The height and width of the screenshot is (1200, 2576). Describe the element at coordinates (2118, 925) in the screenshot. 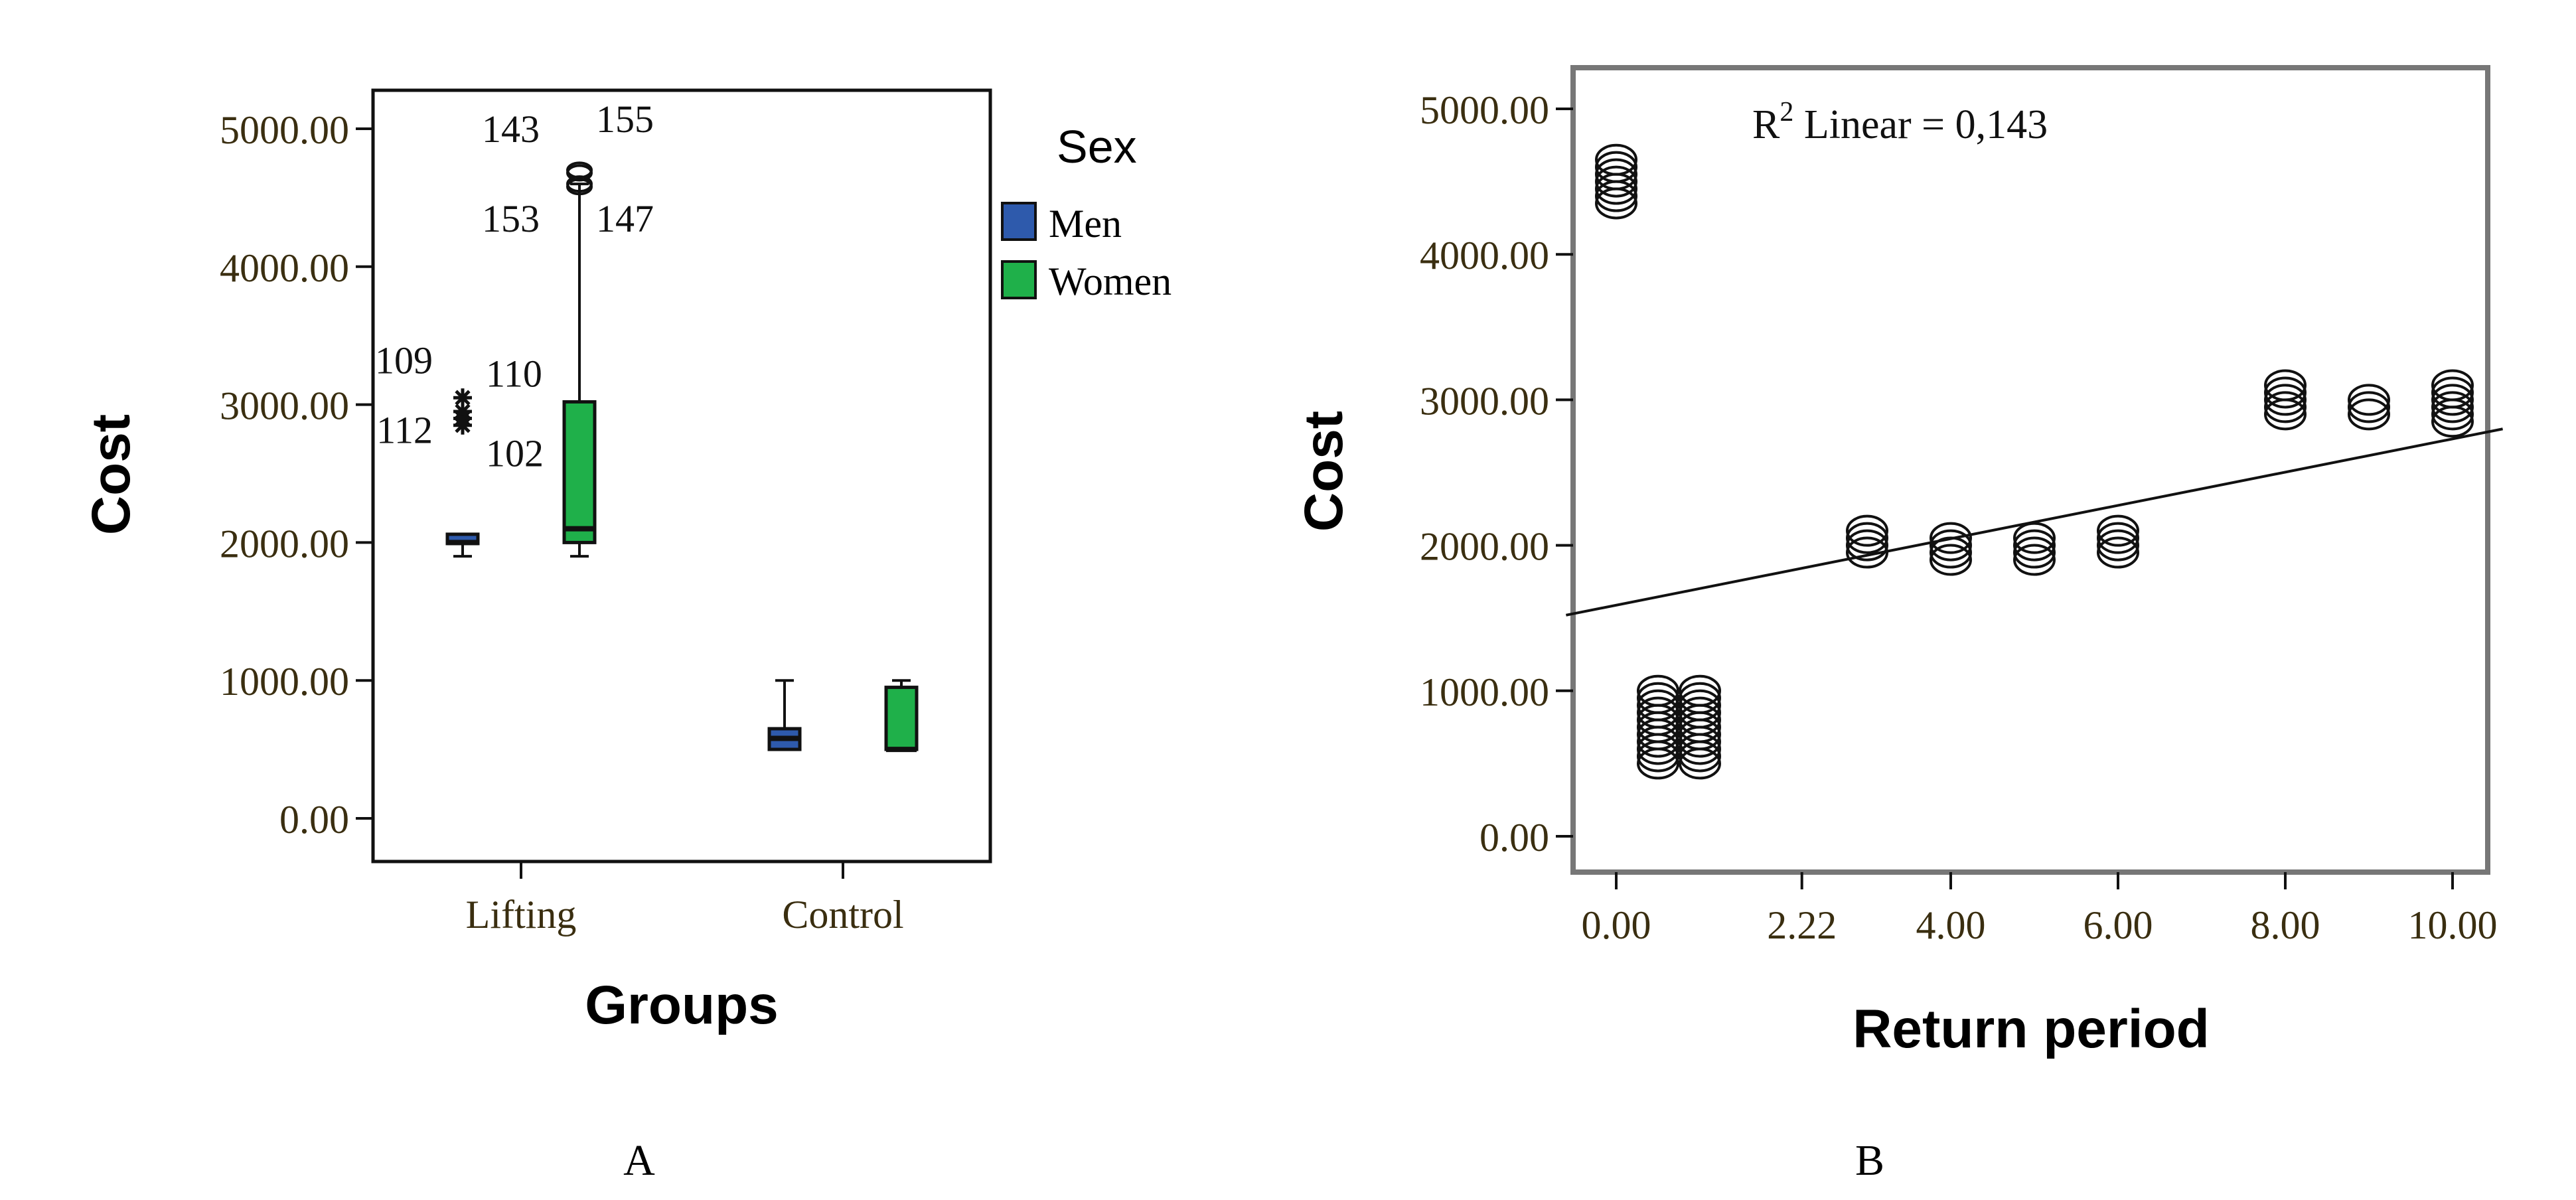

I see `x-tick-label-b: 6.00` at that location.